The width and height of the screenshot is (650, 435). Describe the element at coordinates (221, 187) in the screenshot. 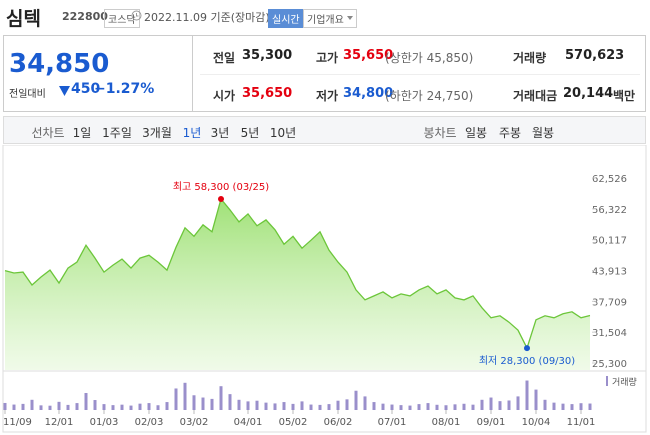

I see `high-label: 최고 58,300 (03/25)` at that location.